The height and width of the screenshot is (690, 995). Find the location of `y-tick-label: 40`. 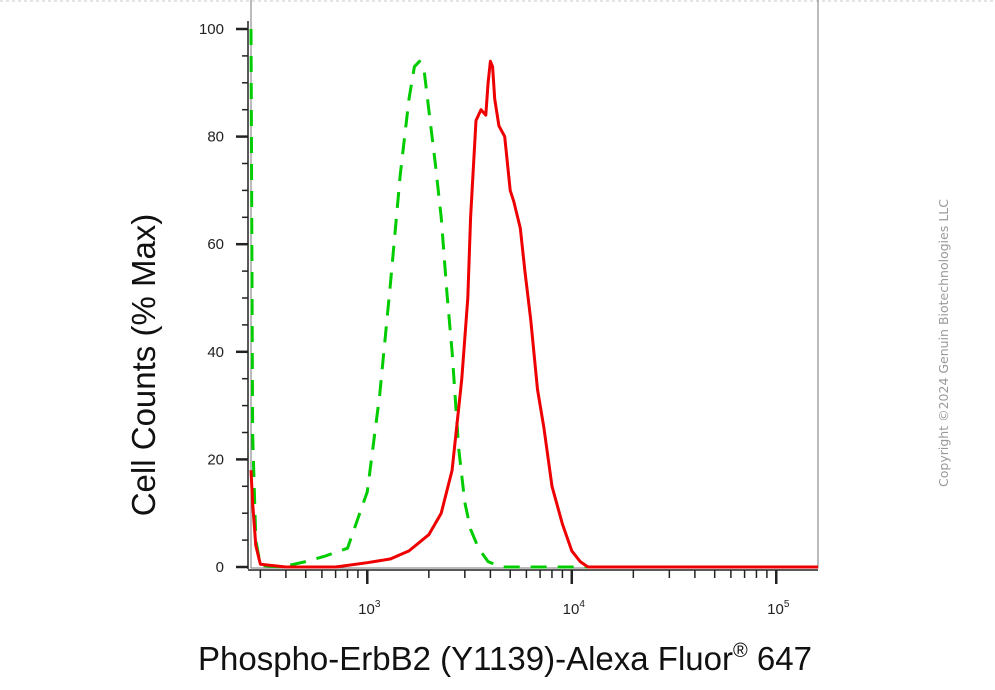

y-tick-label: 40 is located at coordinates (215, 352).